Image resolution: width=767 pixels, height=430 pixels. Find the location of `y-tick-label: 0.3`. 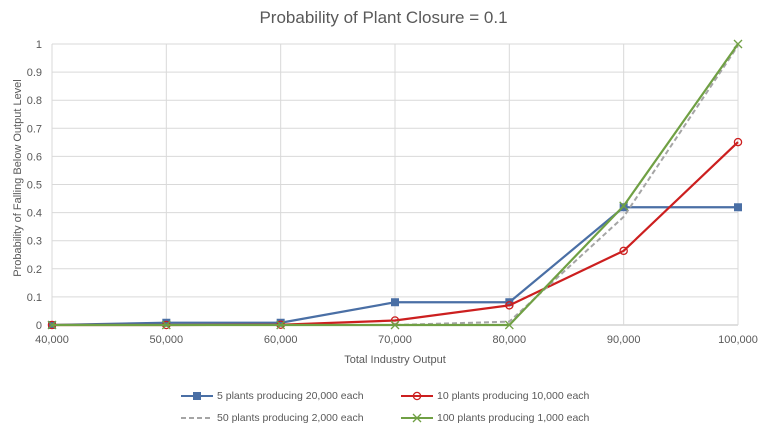

y-tick-label: 0.3 is located at coordinates (34, 242).